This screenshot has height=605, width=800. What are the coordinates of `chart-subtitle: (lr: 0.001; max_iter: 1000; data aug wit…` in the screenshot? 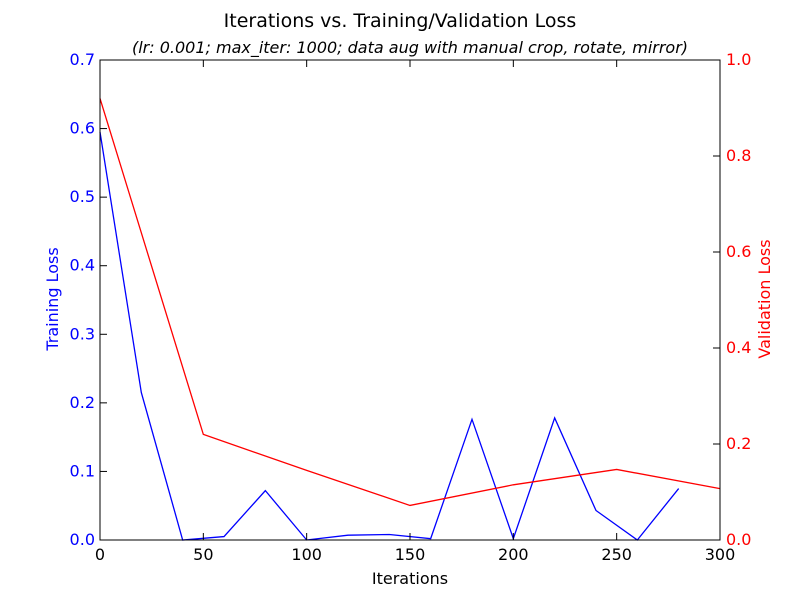 It's located at (410, 48).